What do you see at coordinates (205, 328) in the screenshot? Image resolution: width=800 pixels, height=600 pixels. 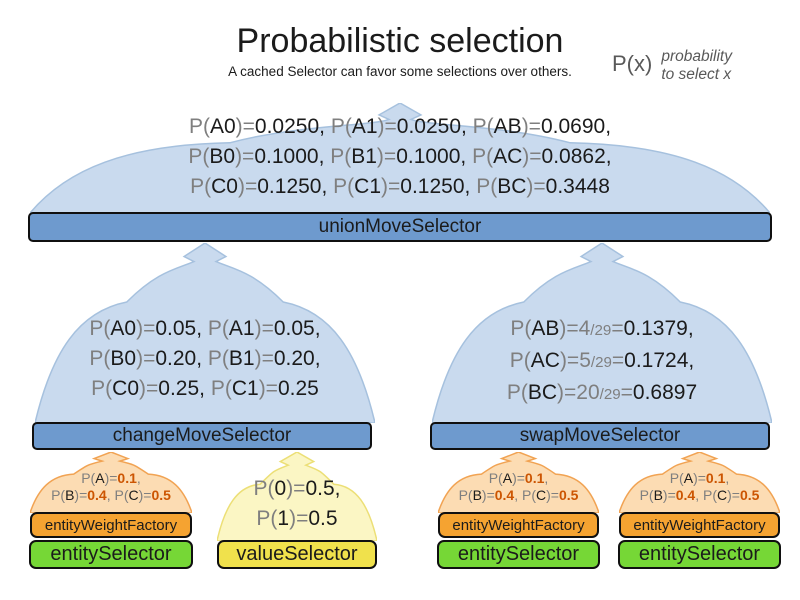 I see `probability-line: P(A0)=0.05, P(A1)=0.05,` at bounding box center [205, 328].